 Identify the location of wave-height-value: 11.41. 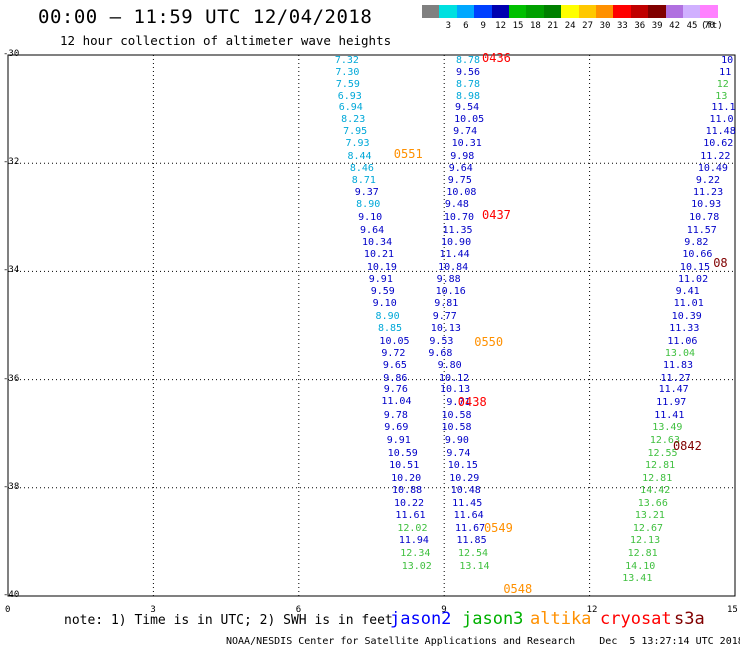
(669, 415).